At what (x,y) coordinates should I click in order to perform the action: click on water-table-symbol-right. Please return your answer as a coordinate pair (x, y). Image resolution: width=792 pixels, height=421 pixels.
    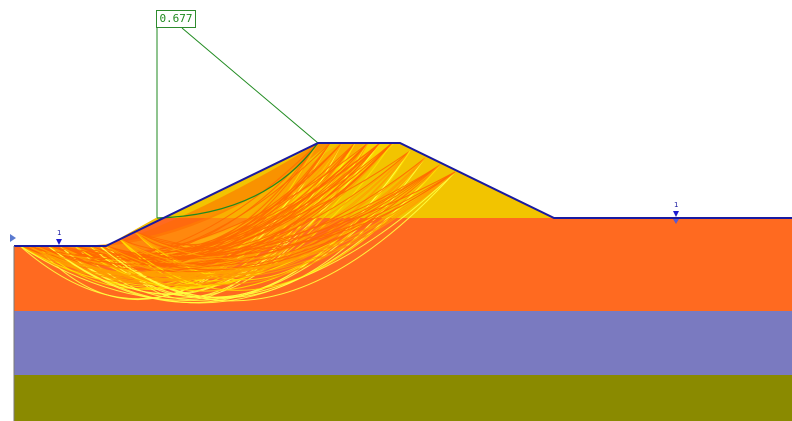
    Looking at the image, I should click on (676, 221).